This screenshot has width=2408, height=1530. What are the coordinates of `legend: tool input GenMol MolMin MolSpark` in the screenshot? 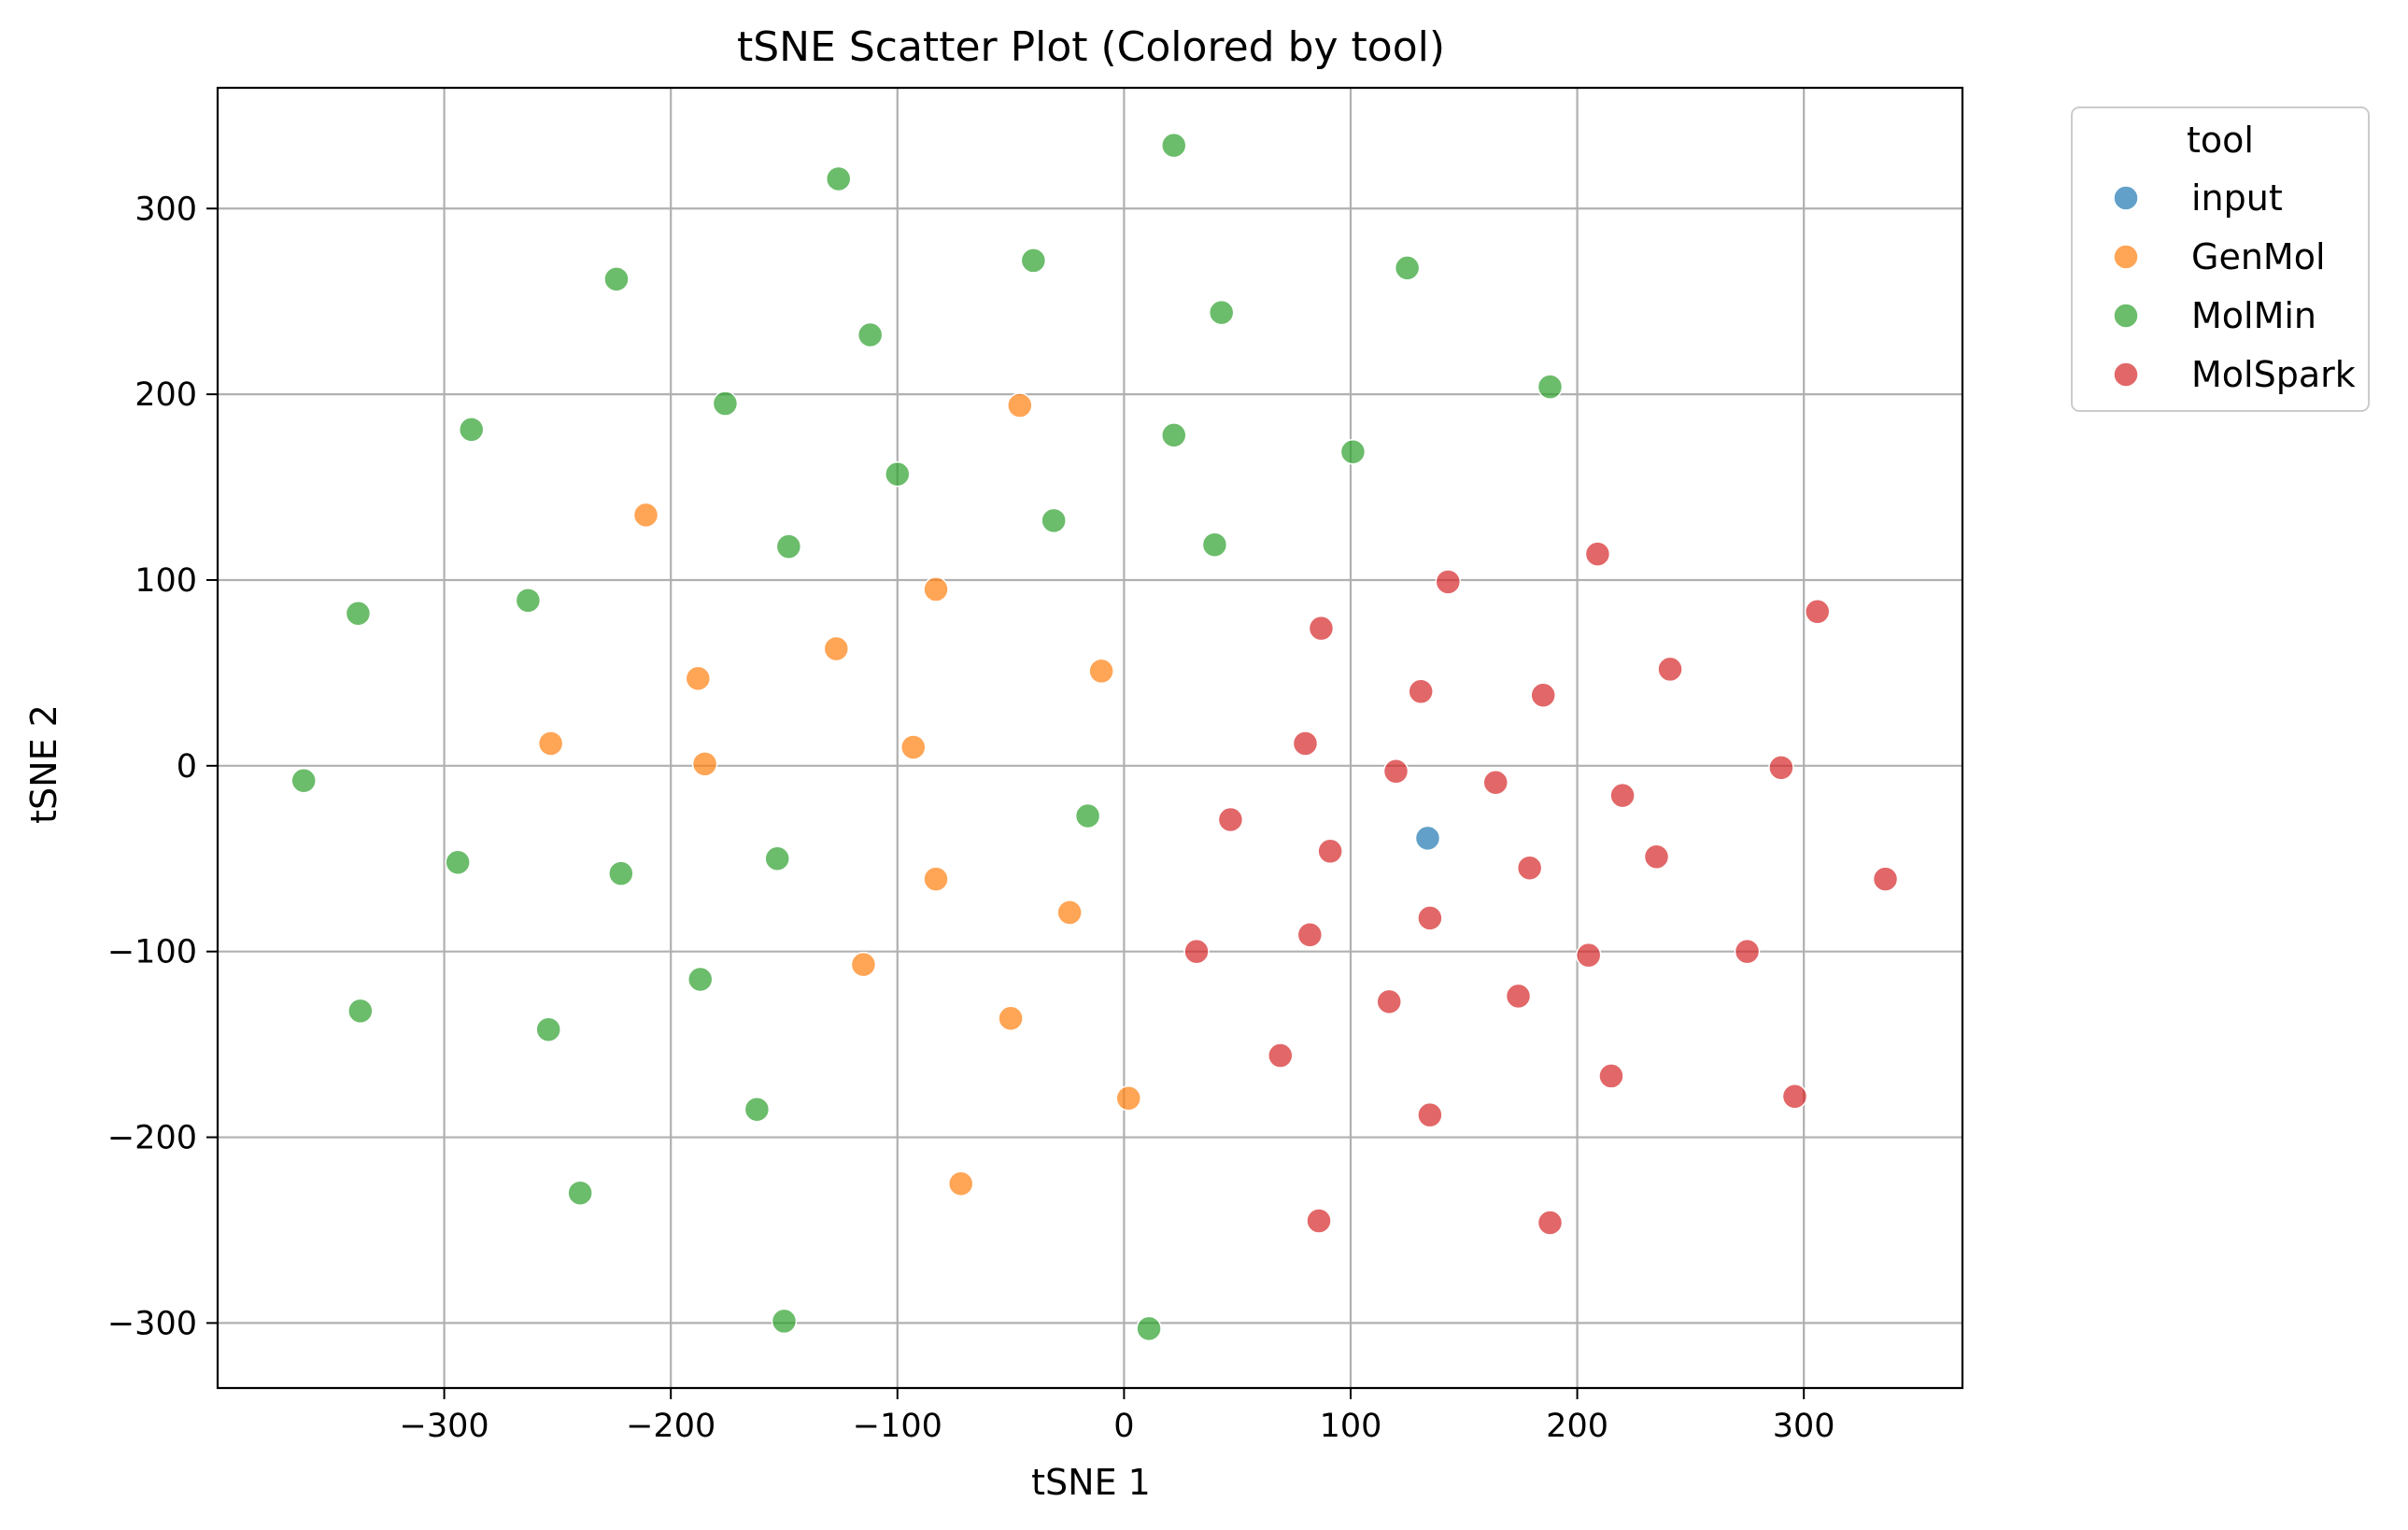 It's located at (2220, 259).